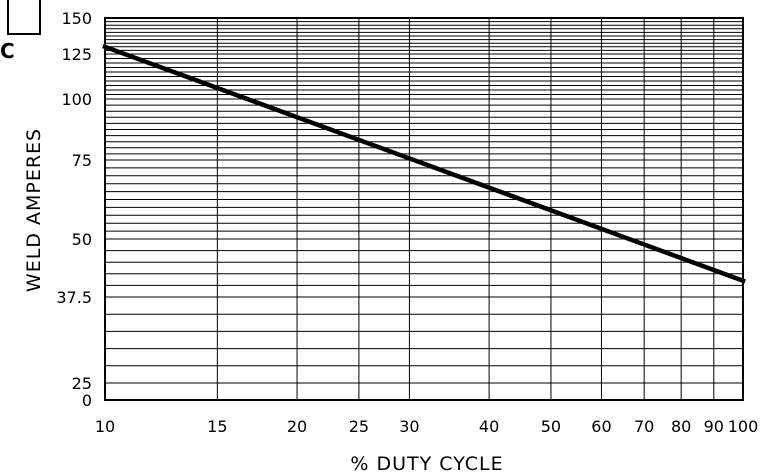 The width and height of the screenshot is (773, 473). Describe the element at coordinates (714, 426) in the screenshot. I see `x-tick-label: 90` at that location.